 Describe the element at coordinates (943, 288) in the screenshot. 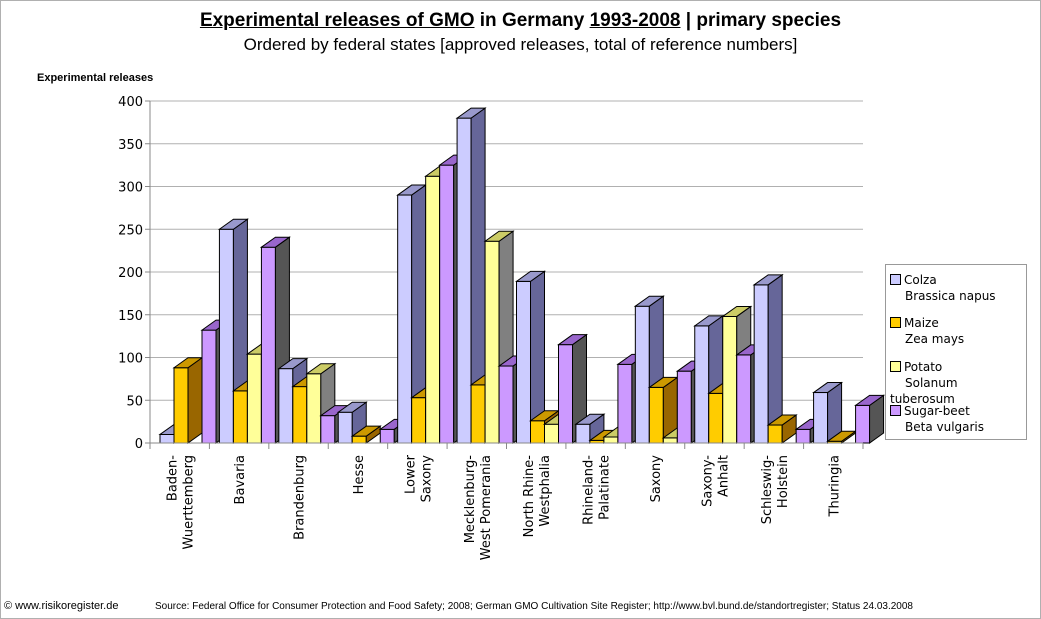

I see `legend-item-colza: Colza Brassica napus` at that location.